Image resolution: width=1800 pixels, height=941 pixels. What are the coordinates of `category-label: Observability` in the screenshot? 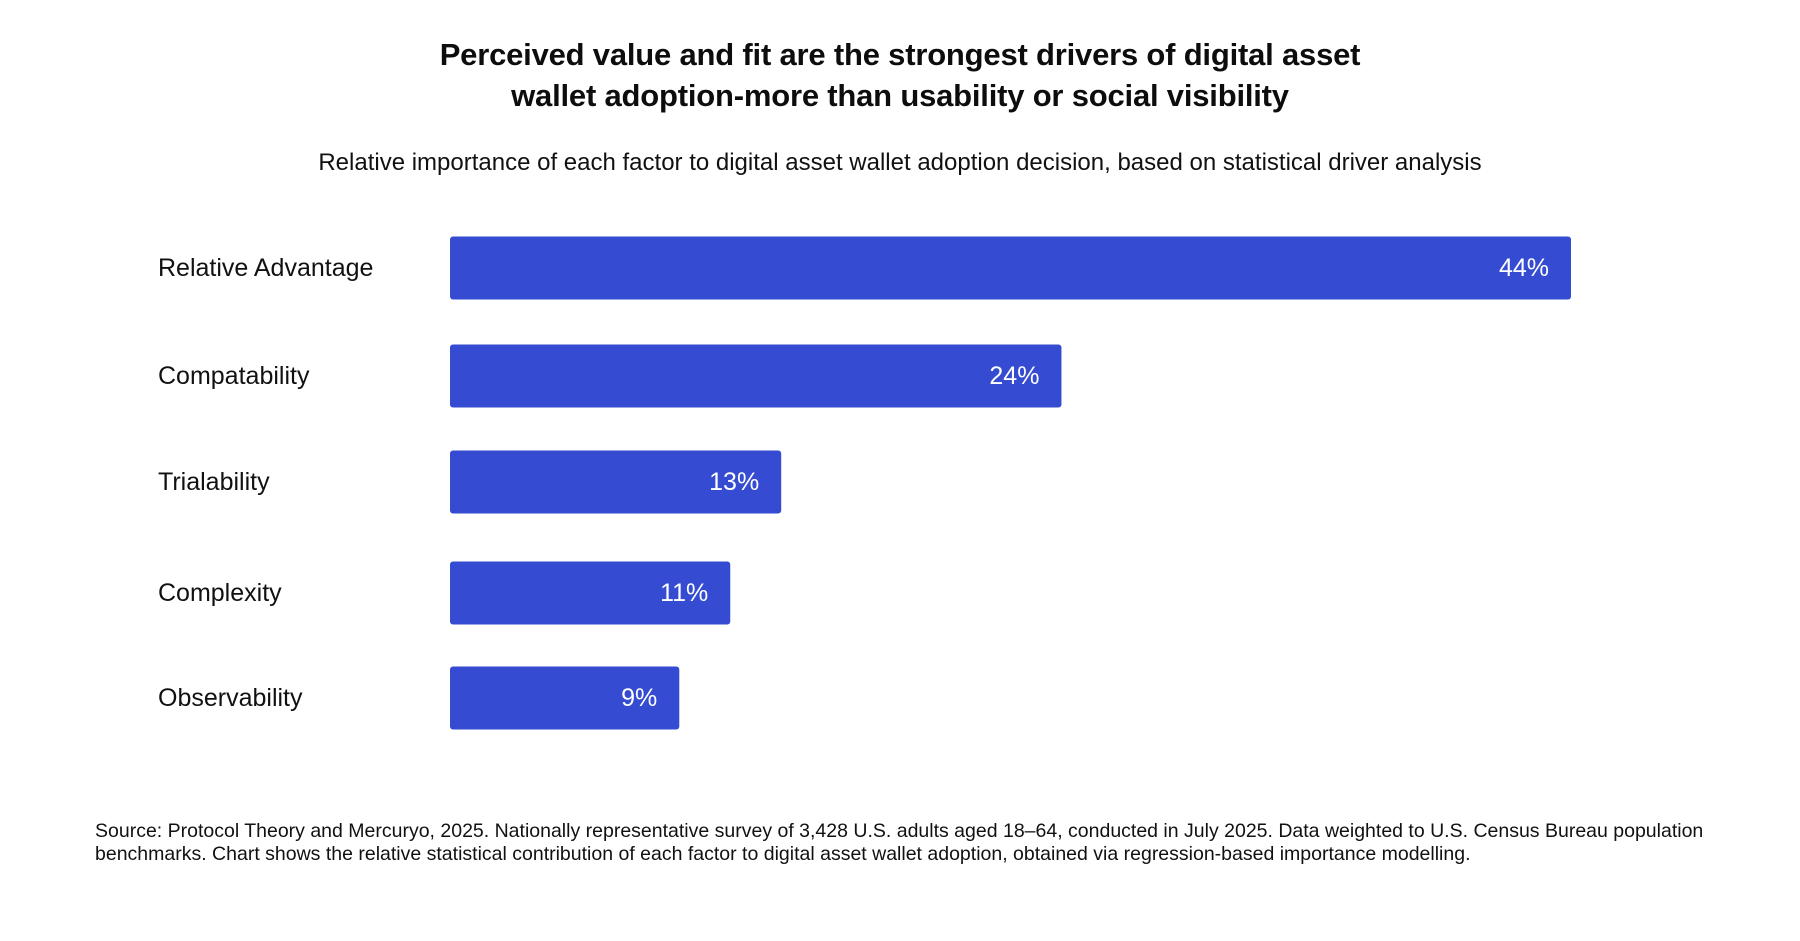 It's located at (230, 698).